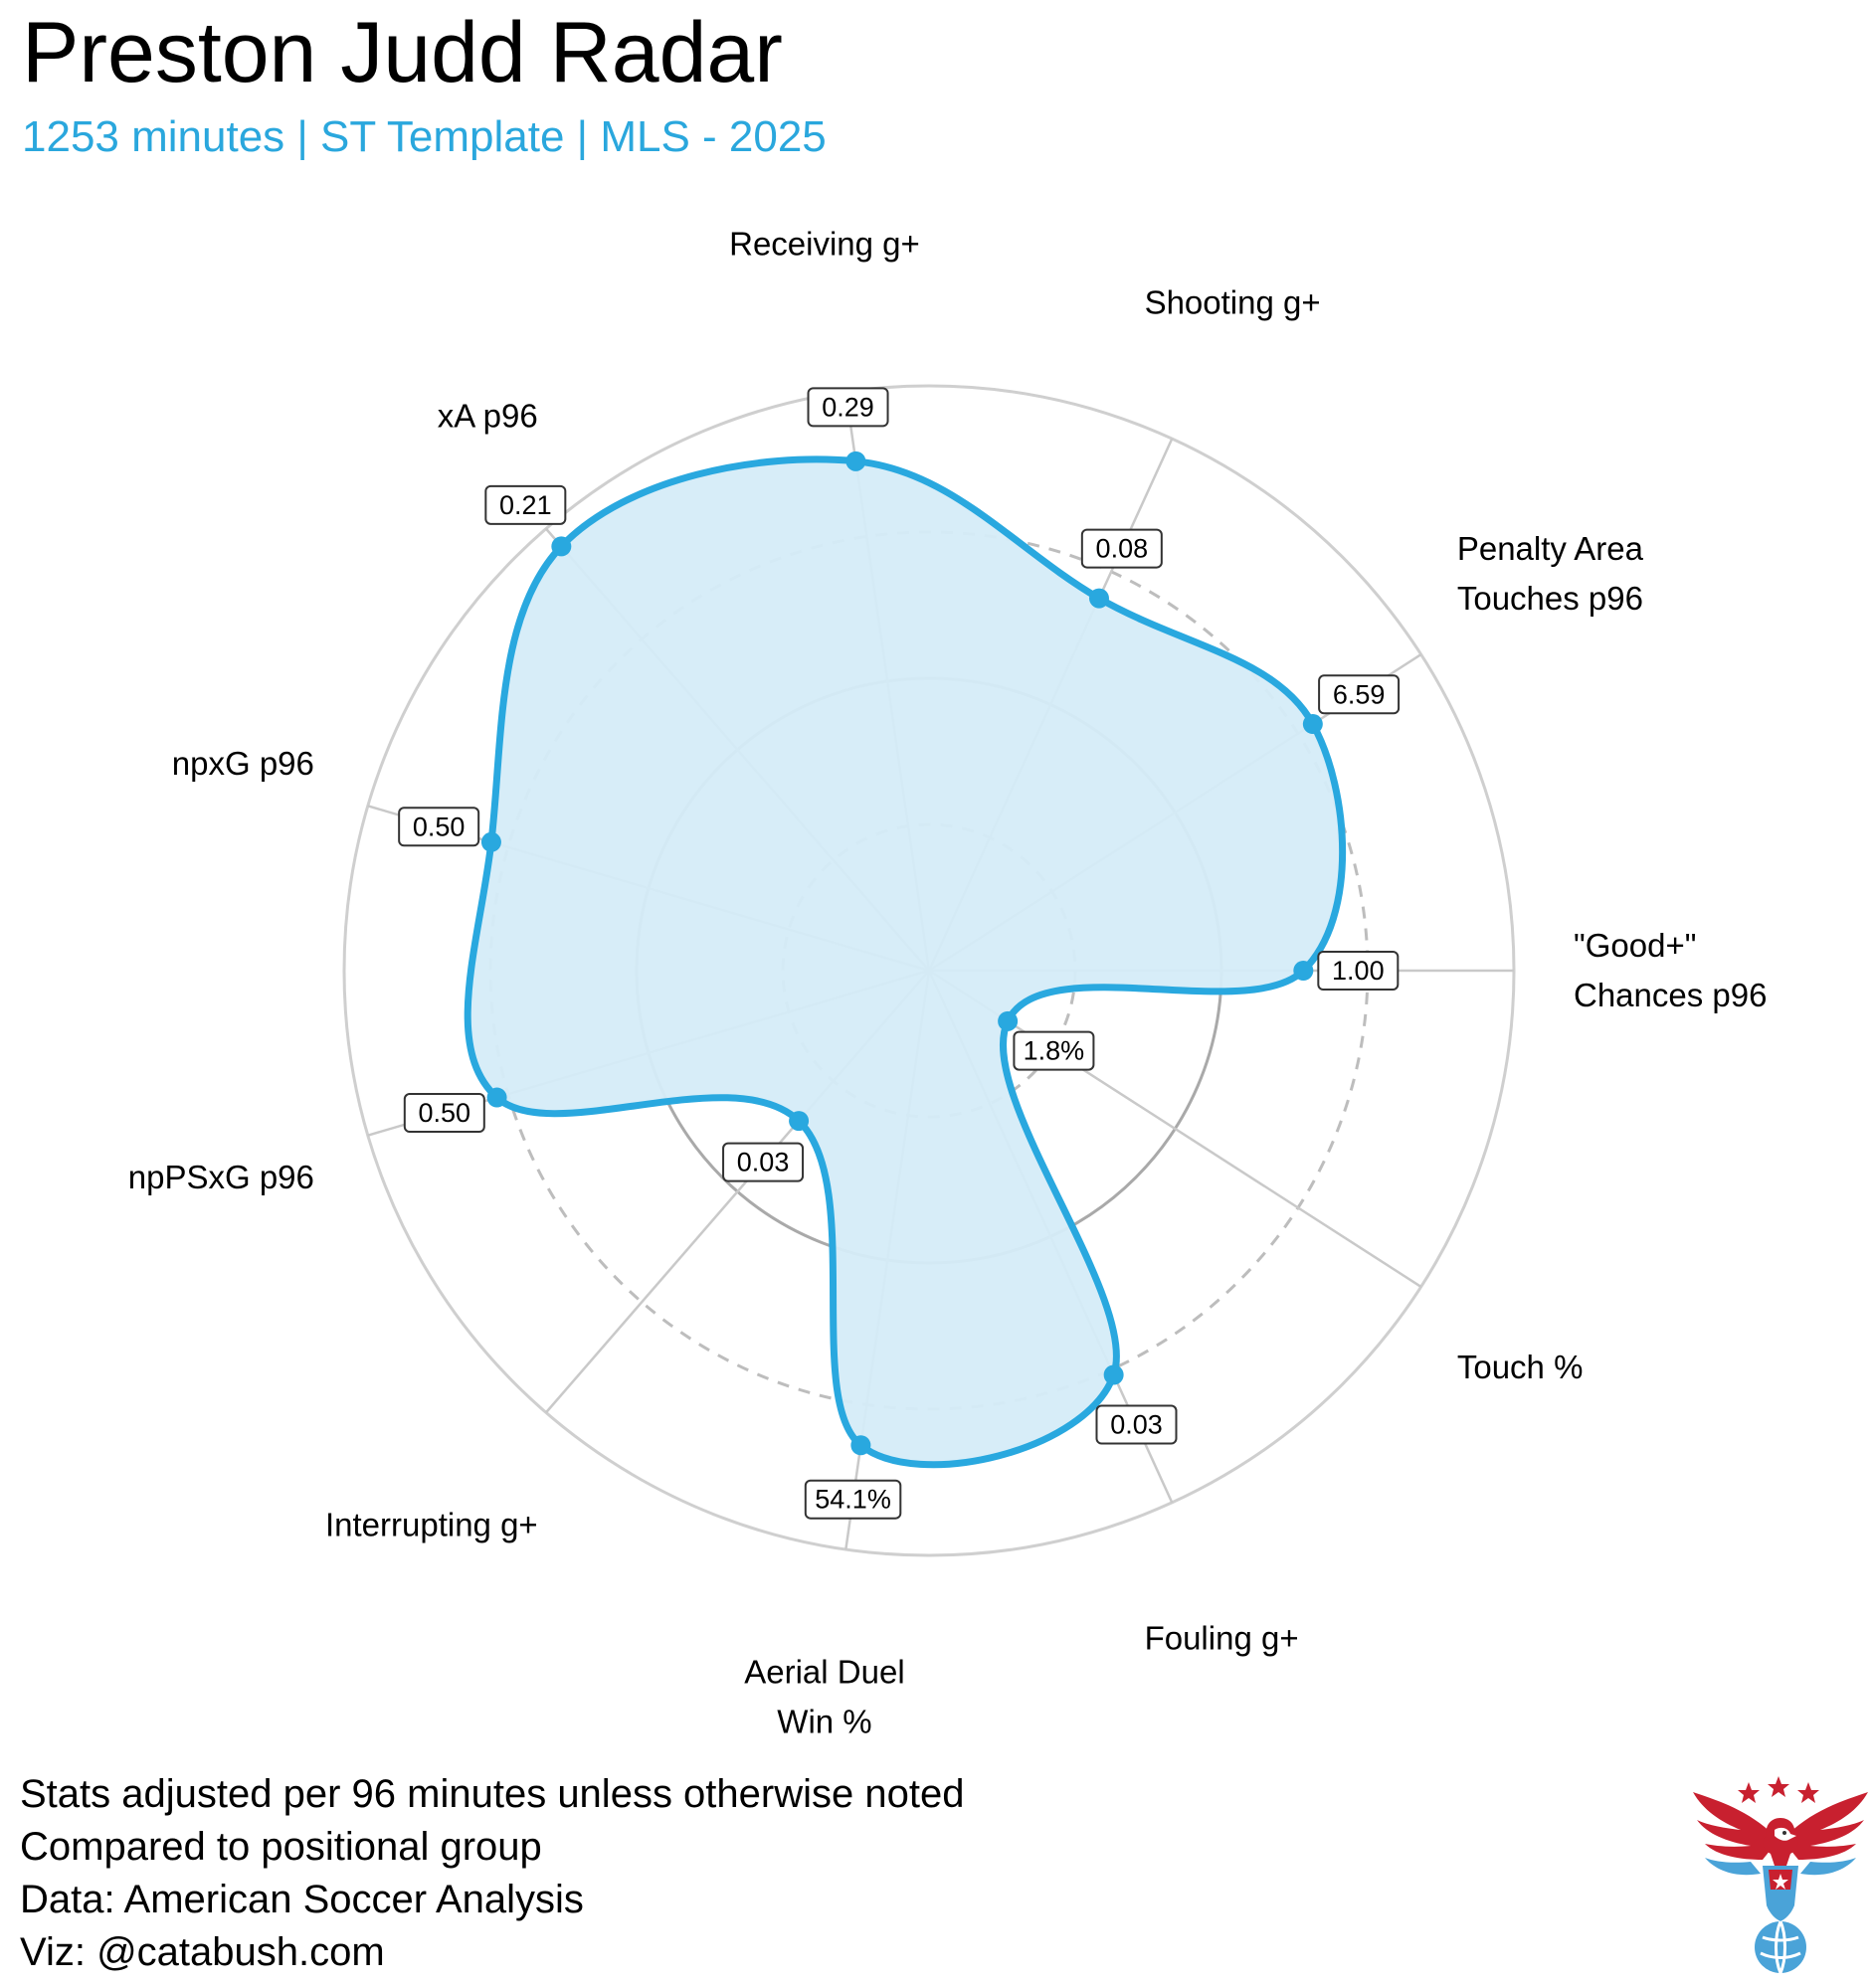 Image resolution: width=1872 pixels, height=1988 pixels. I want to click on value-label: 0.21, so click(525, 504).